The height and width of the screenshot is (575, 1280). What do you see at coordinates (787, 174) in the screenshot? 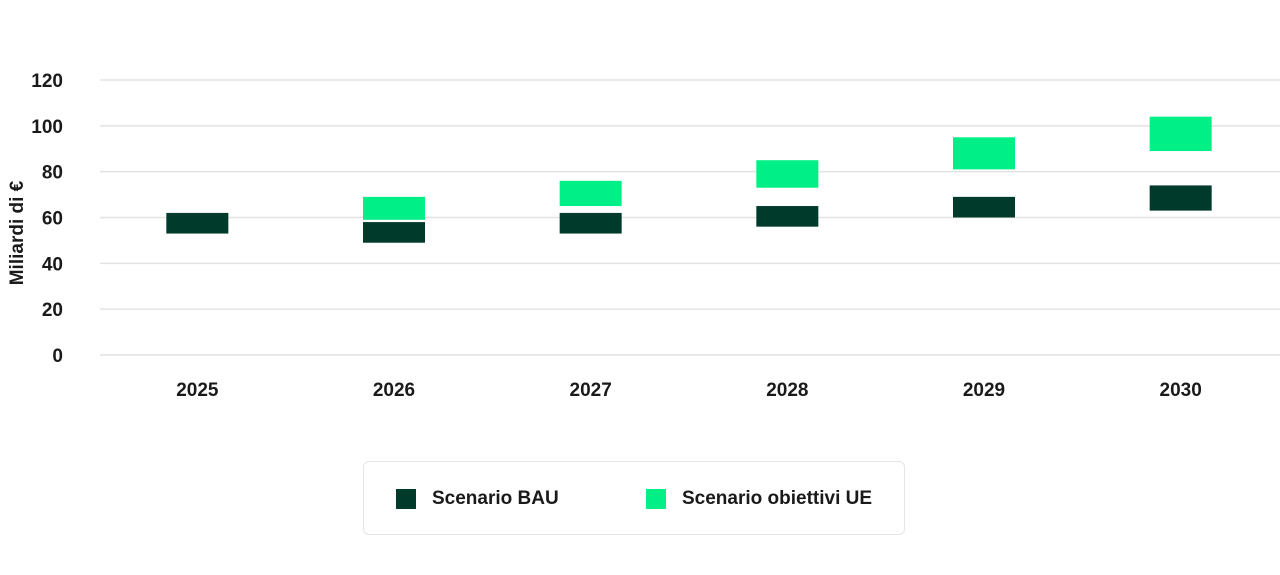
I see `bar-ue-2028` at bounding box center [787, 174].